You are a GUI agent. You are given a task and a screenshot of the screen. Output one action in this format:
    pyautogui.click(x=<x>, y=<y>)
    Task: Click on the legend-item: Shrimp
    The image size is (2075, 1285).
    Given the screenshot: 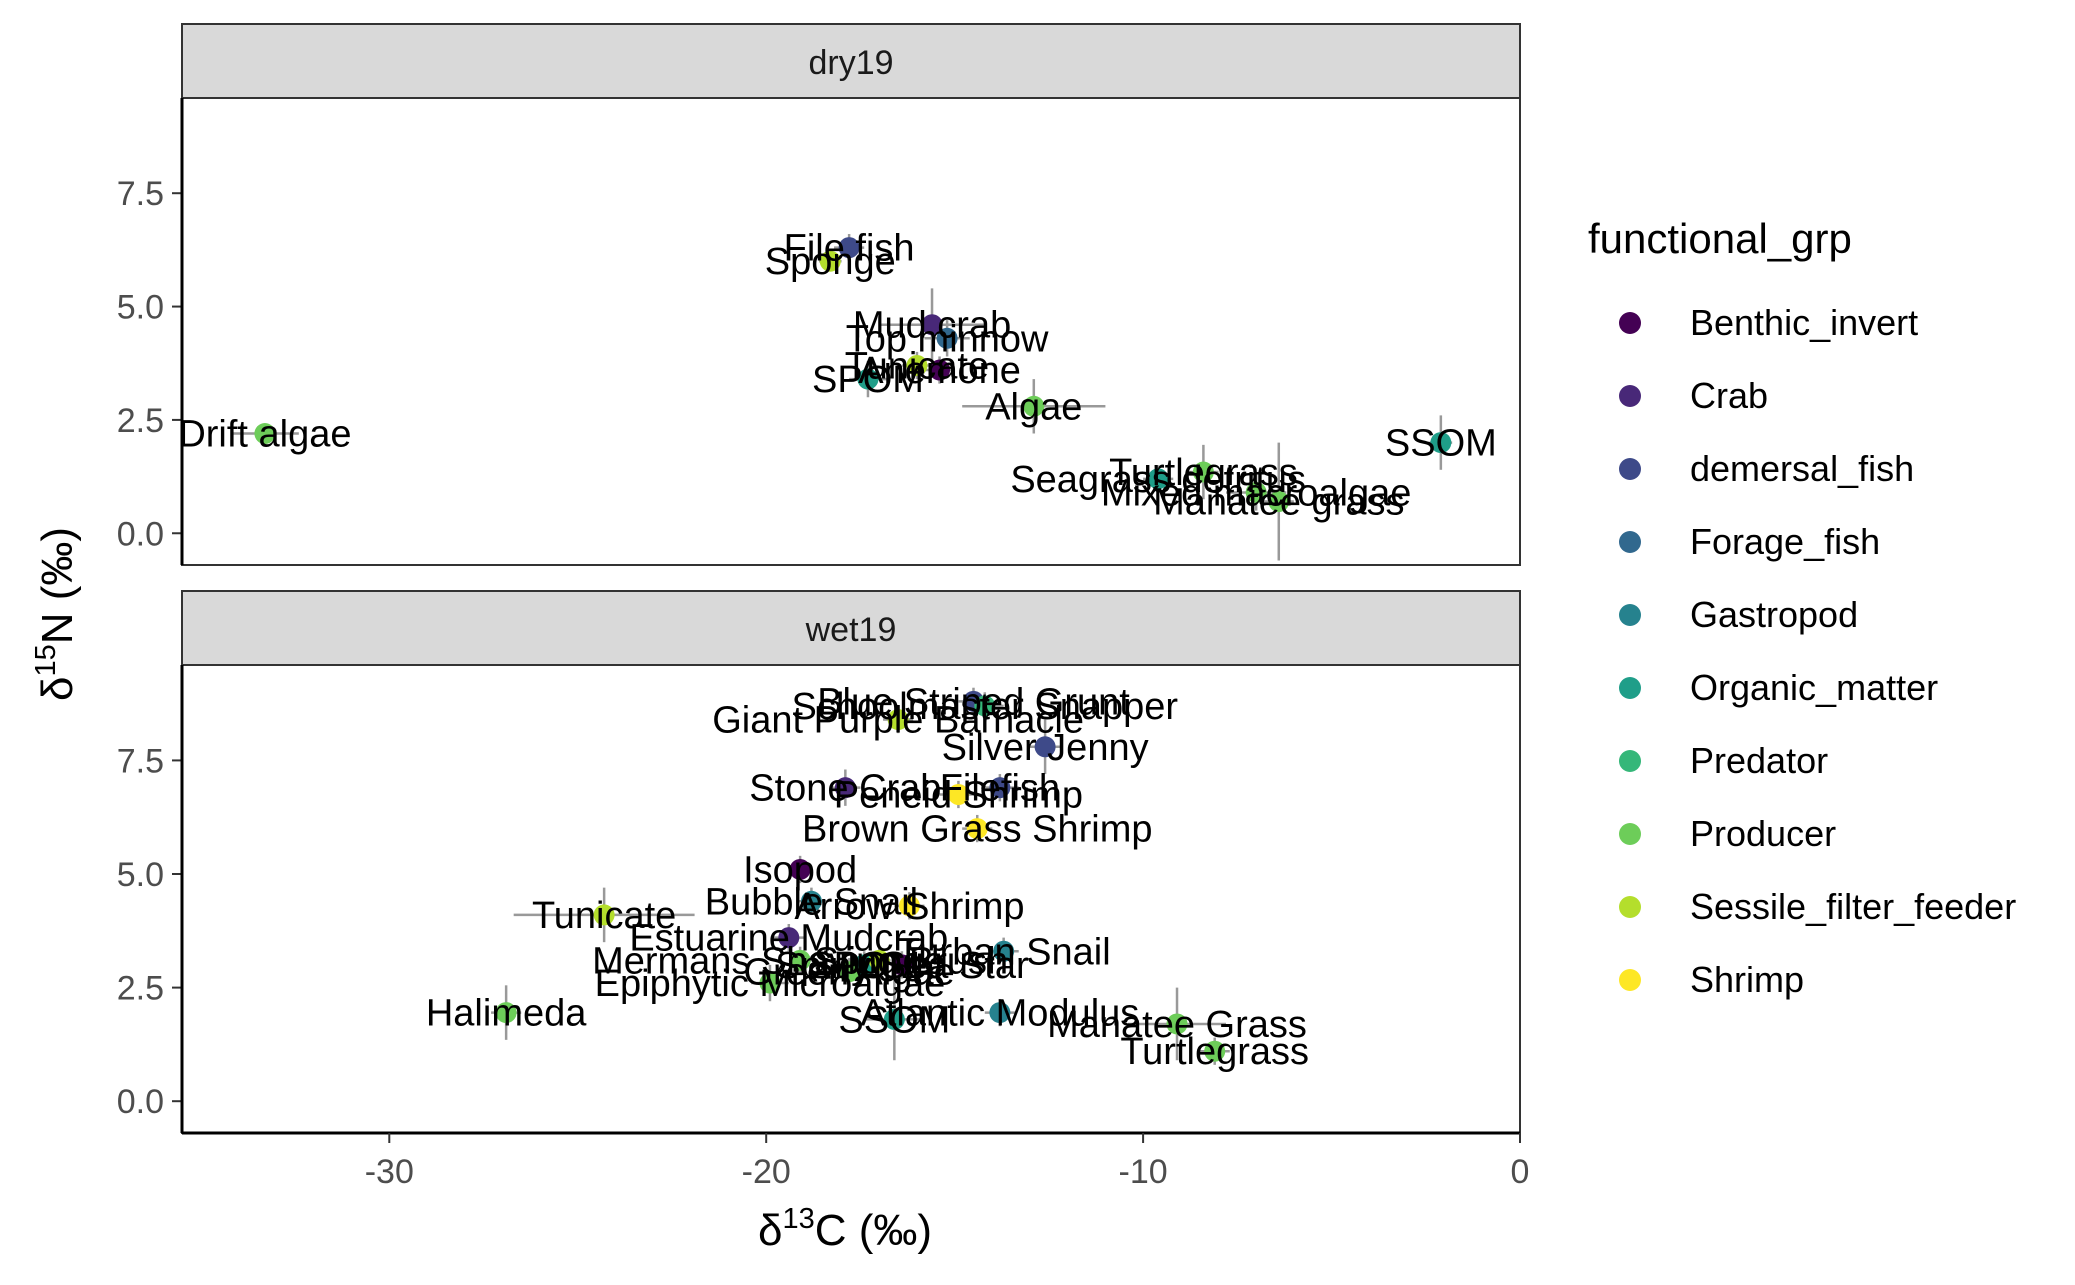 What is the action you would take?
    pyautogui.click(x=1711, y=979)
    